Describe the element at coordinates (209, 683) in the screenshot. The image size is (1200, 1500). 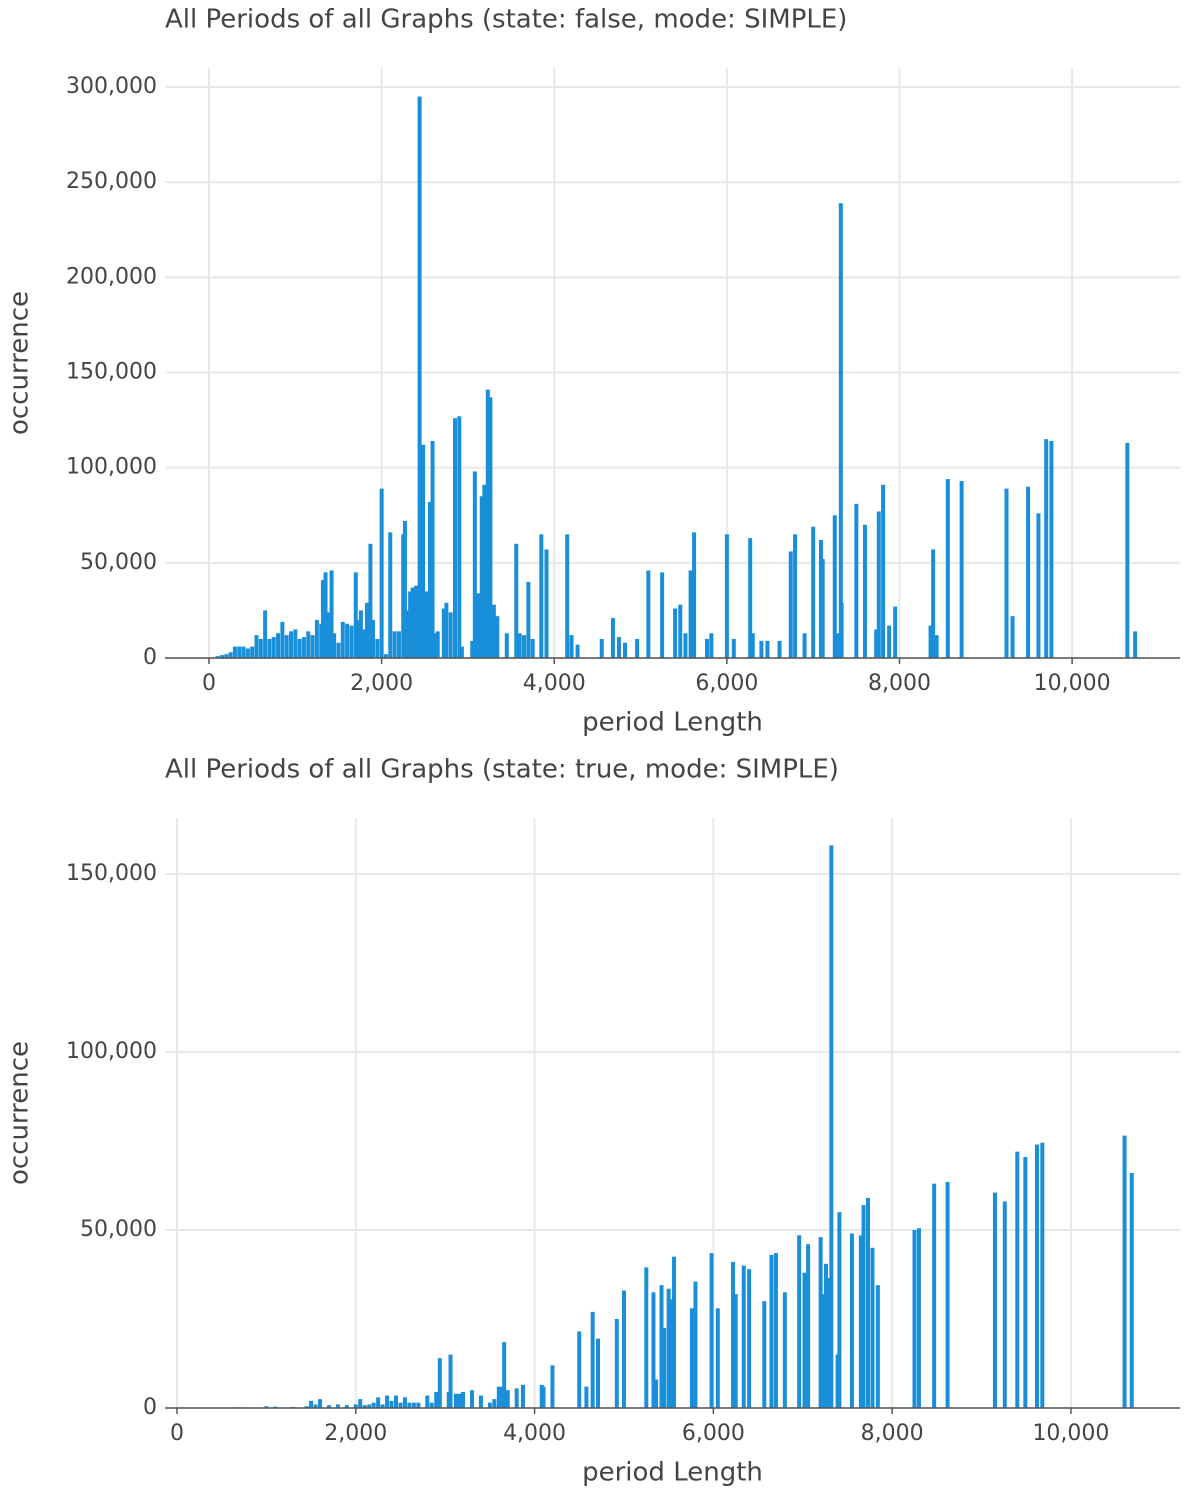
I see `x-tick-label: 0` at that location.